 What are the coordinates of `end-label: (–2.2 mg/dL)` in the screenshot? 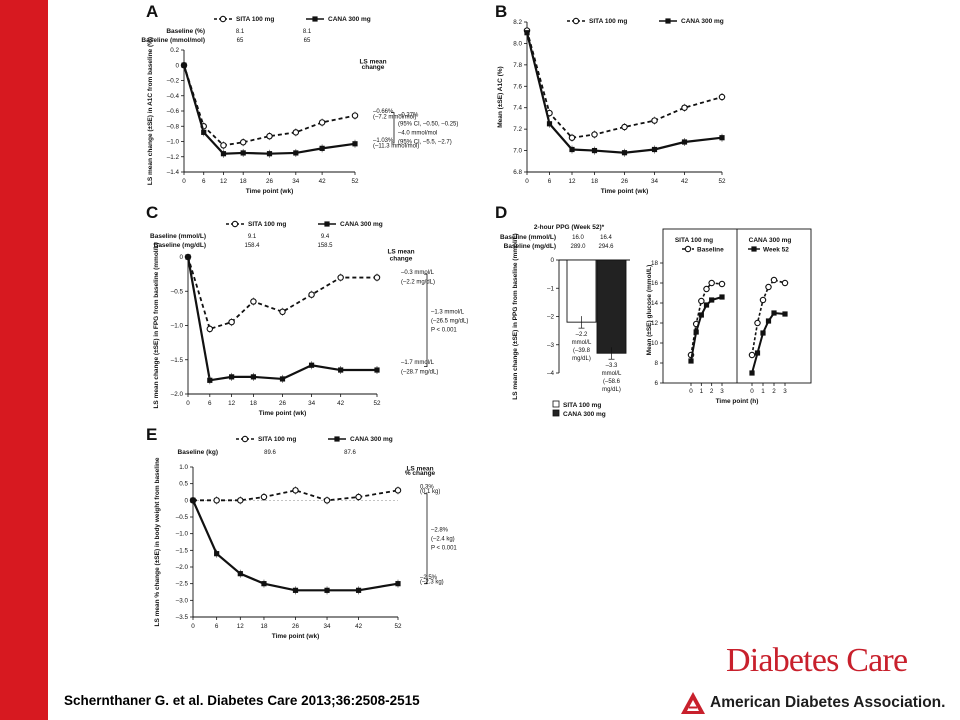 It's located at (418, 283).